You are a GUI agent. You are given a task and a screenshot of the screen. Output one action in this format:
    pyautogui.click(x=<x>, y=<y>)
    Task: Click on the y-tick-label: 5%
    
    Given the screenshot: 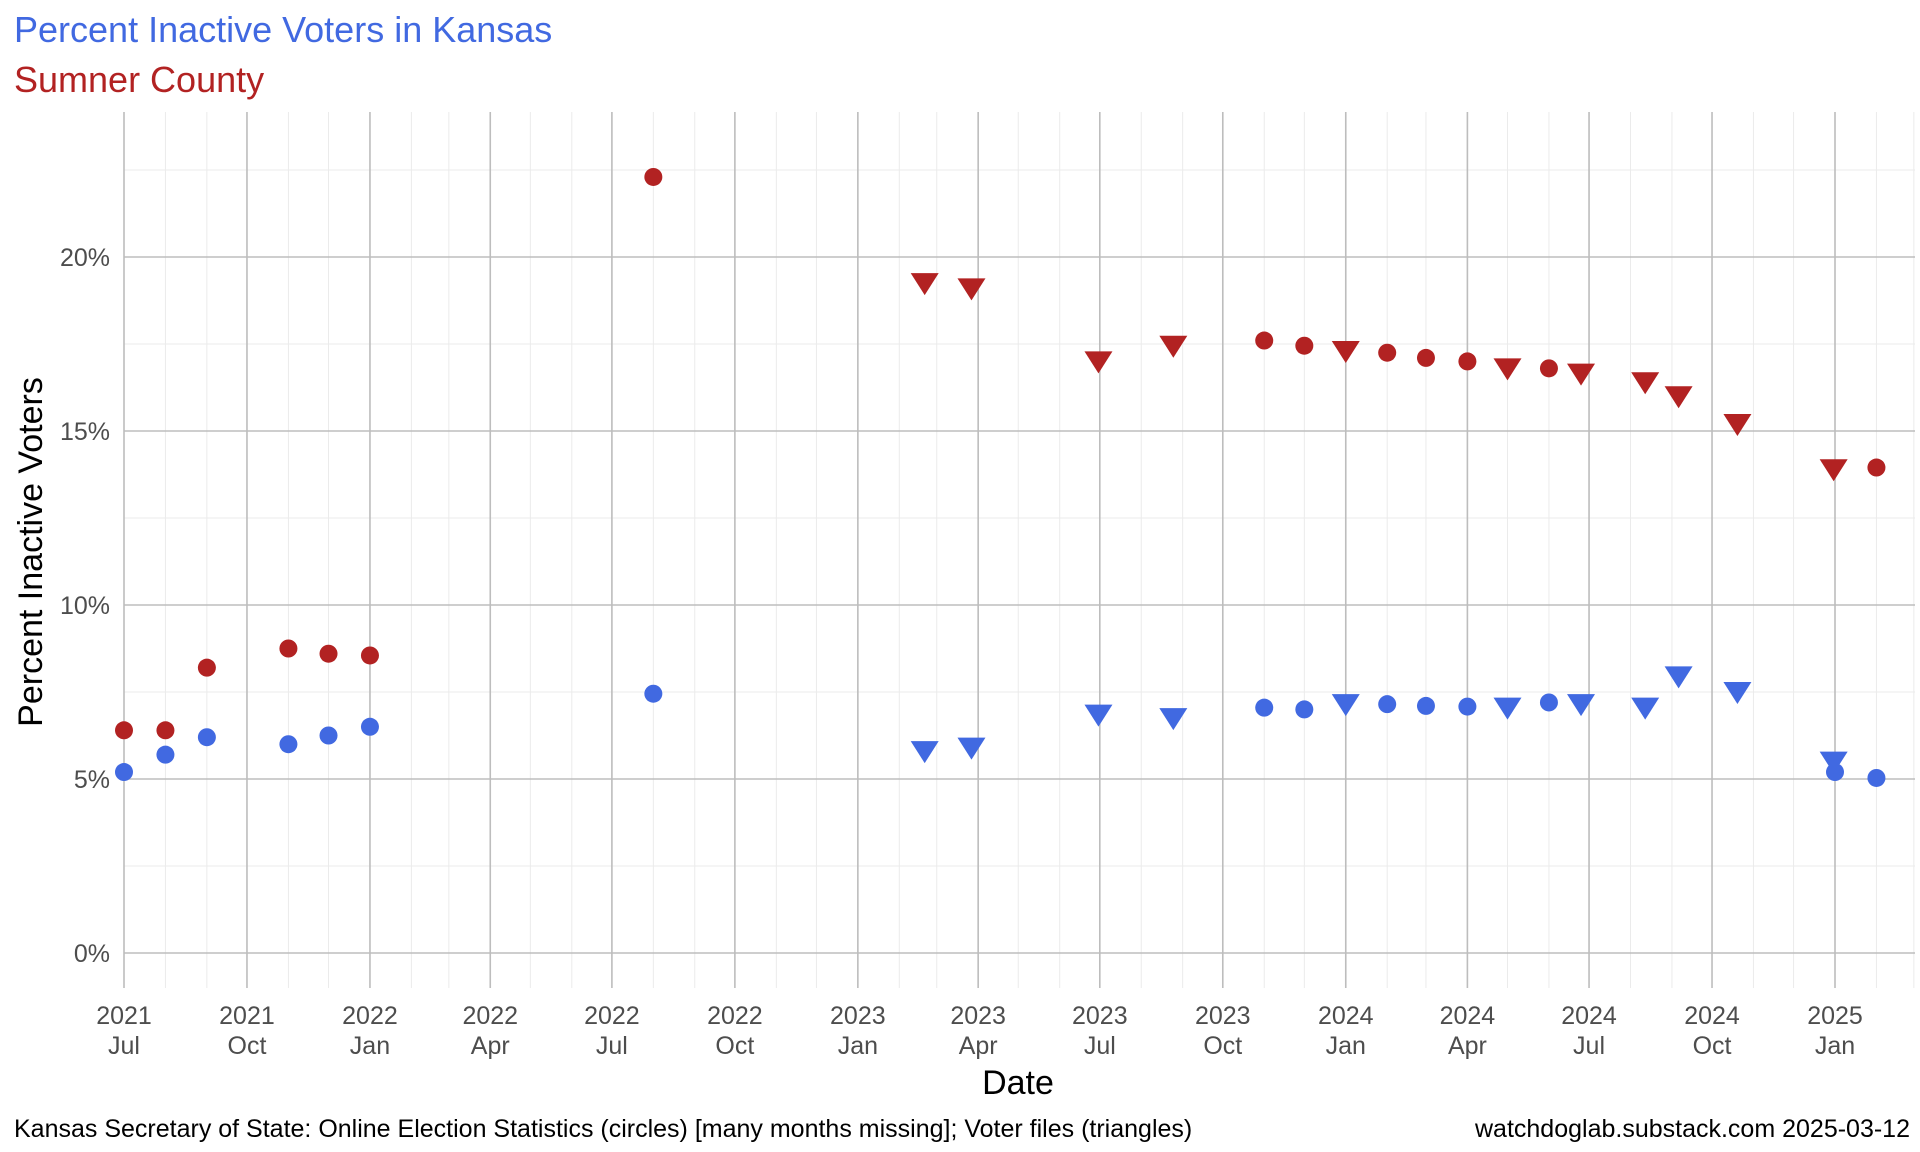 What is the action you would take?
    pyautogui.click(x=92, y=780)
    